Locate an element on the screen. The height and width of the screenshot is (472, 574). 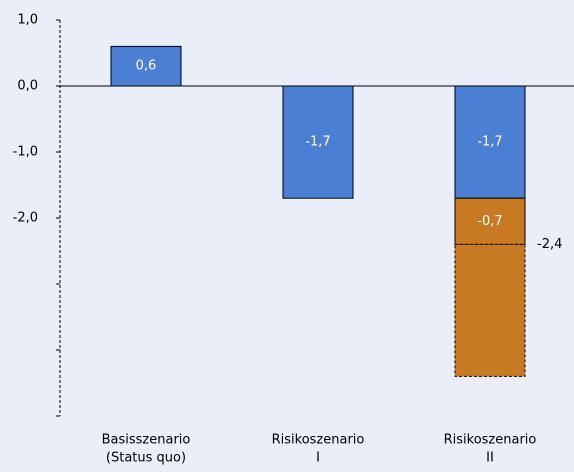
y-tick-label: -2,0 is located at coordinates (25, 218).